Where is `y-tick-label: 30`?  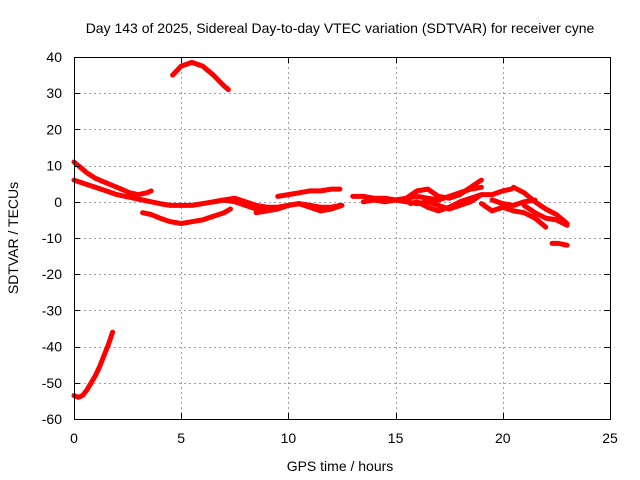
y-tick-label: 30 is located at coordinates (54, 93).